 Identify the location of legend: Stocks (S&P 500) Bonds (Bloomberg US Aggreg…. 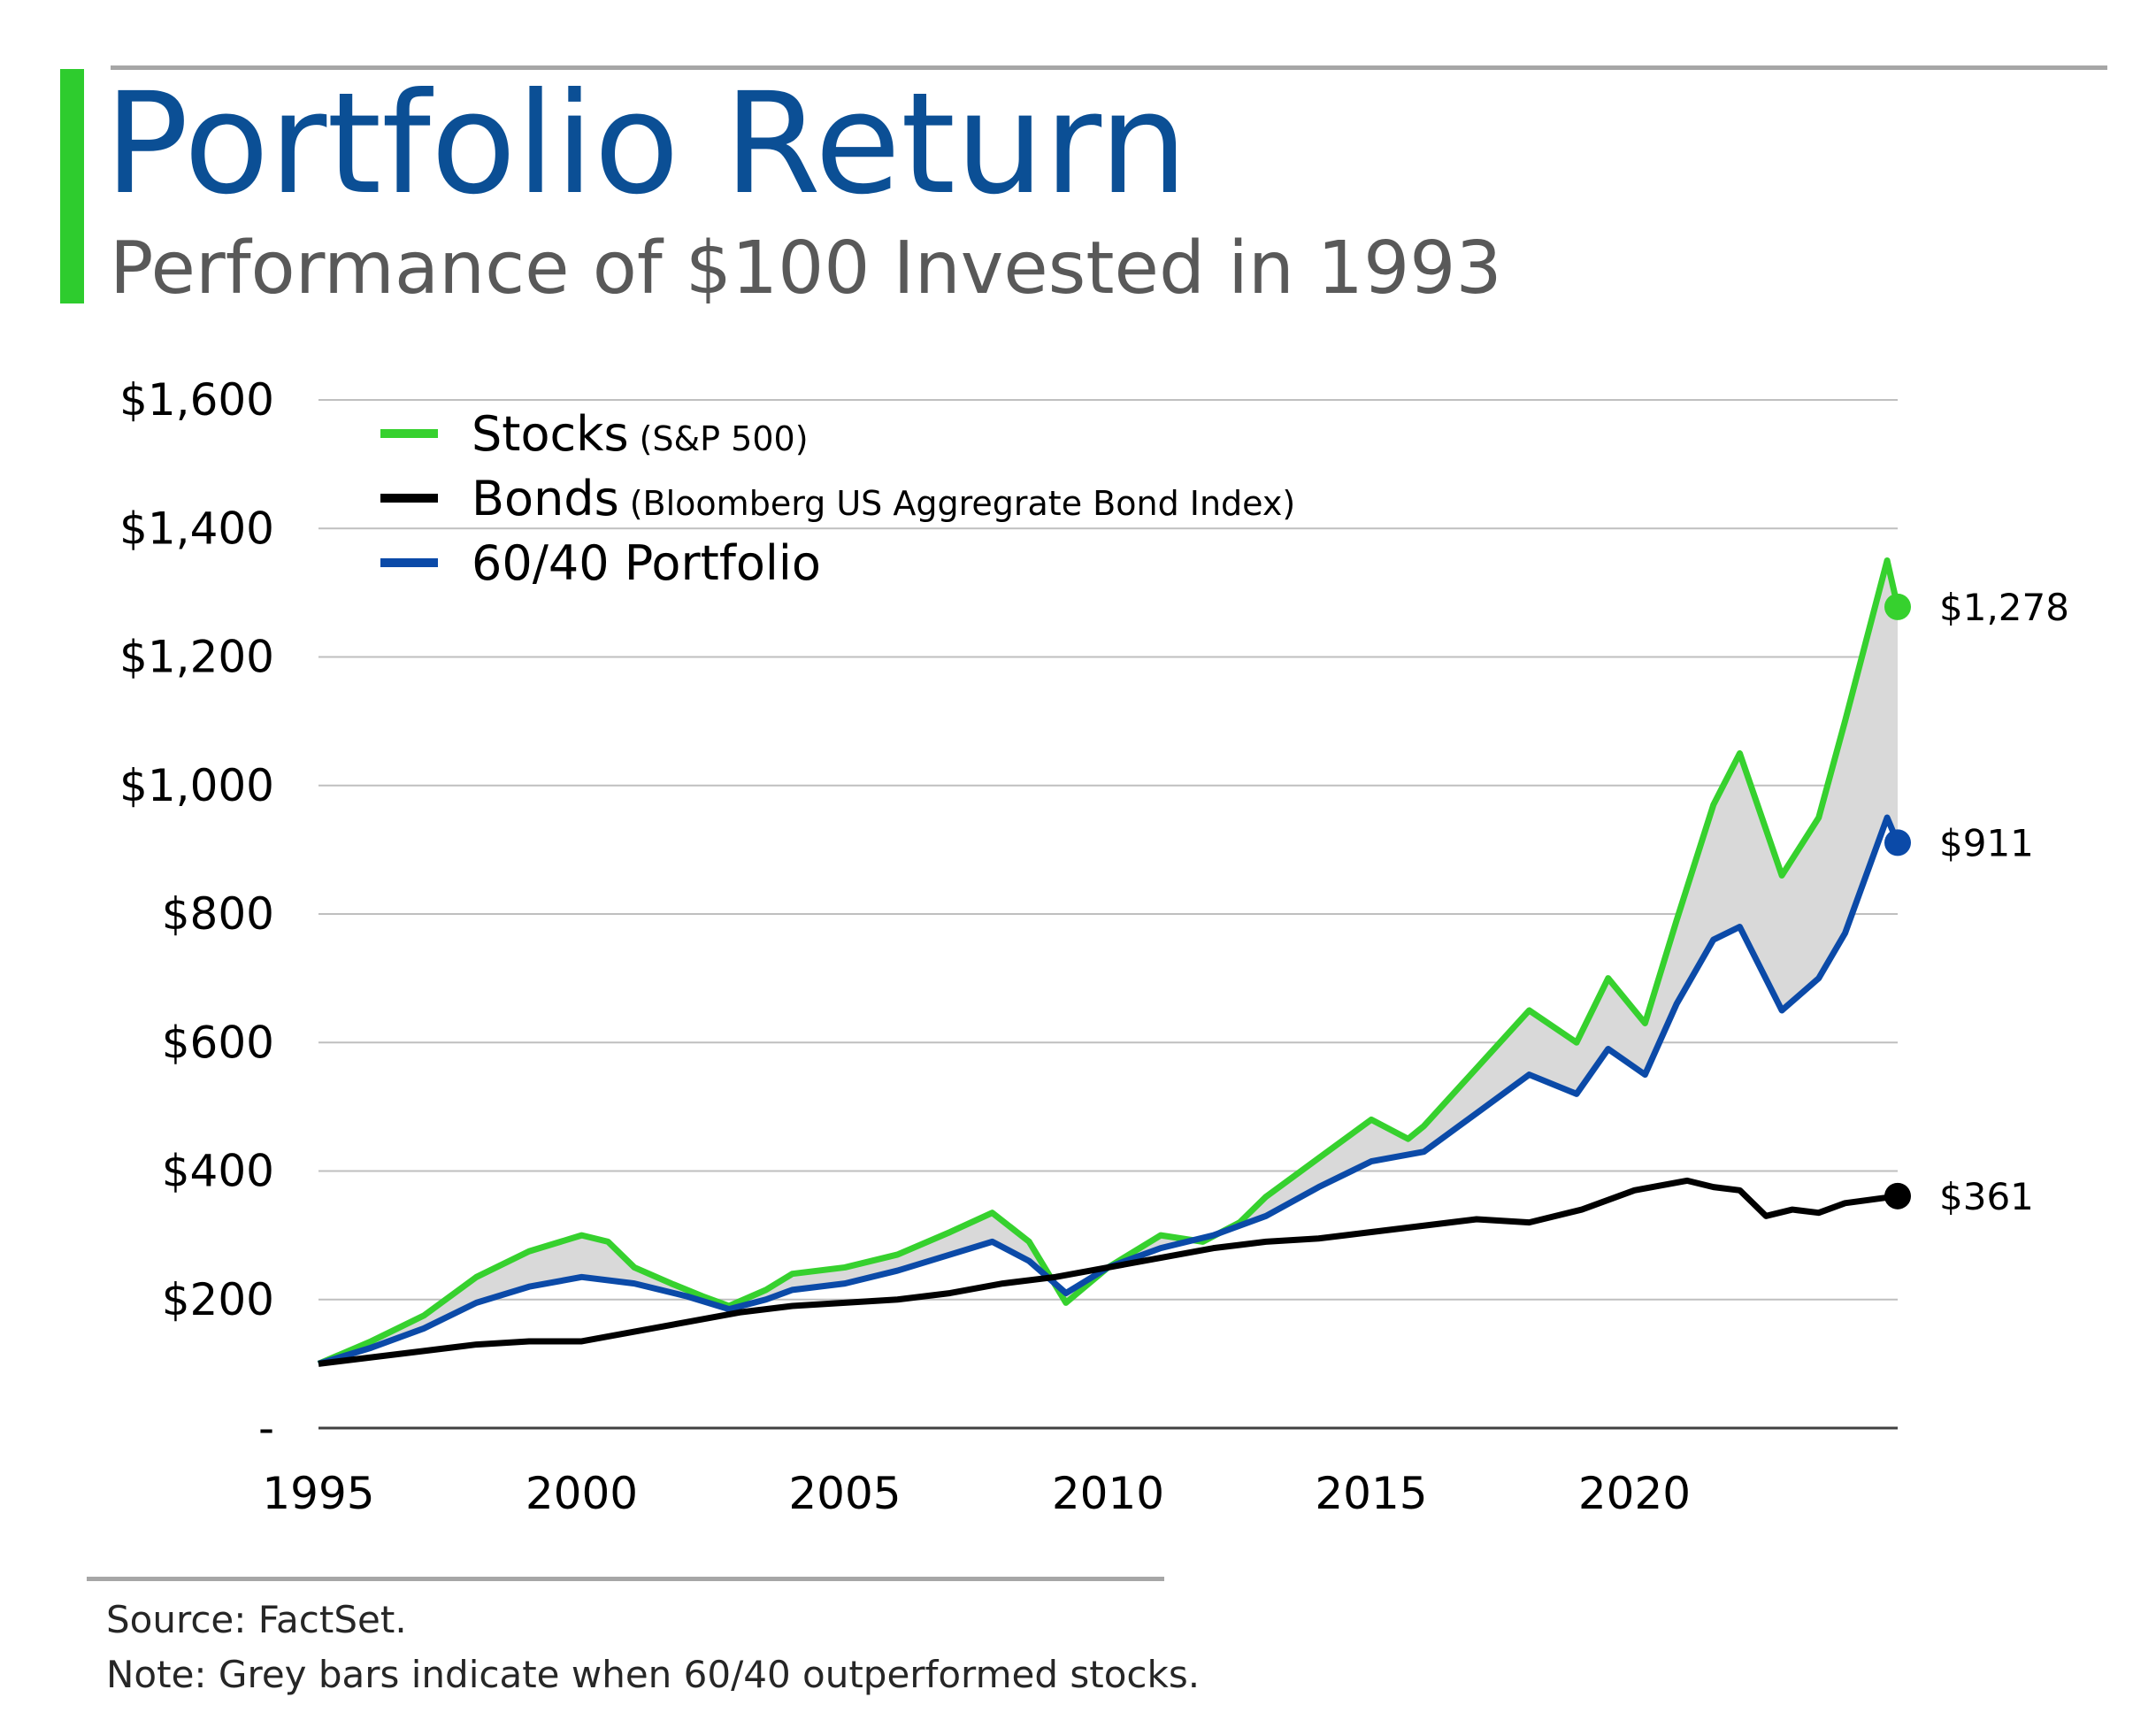
(837, 498).